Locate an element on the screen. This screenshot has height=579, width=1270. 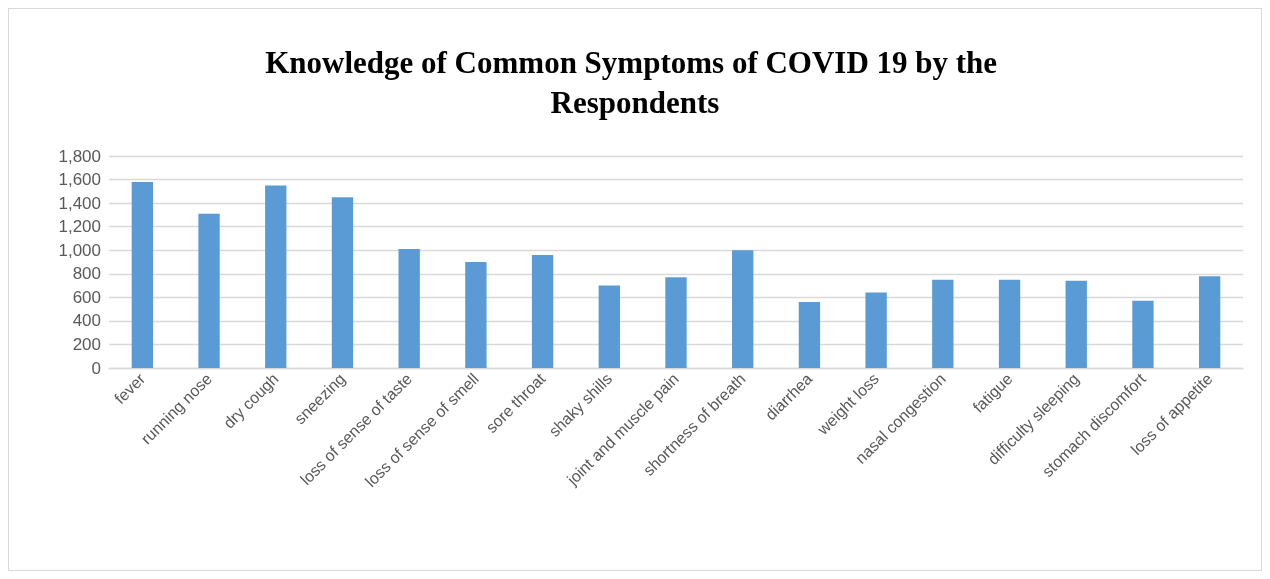
y-tick-label: 600 is located at coordinates (86, 297).